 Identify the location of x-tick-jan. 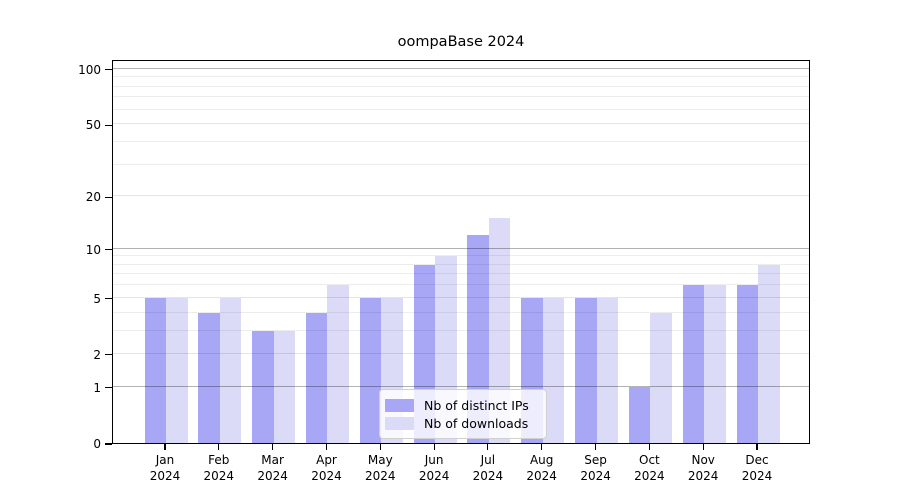
(165, 447).